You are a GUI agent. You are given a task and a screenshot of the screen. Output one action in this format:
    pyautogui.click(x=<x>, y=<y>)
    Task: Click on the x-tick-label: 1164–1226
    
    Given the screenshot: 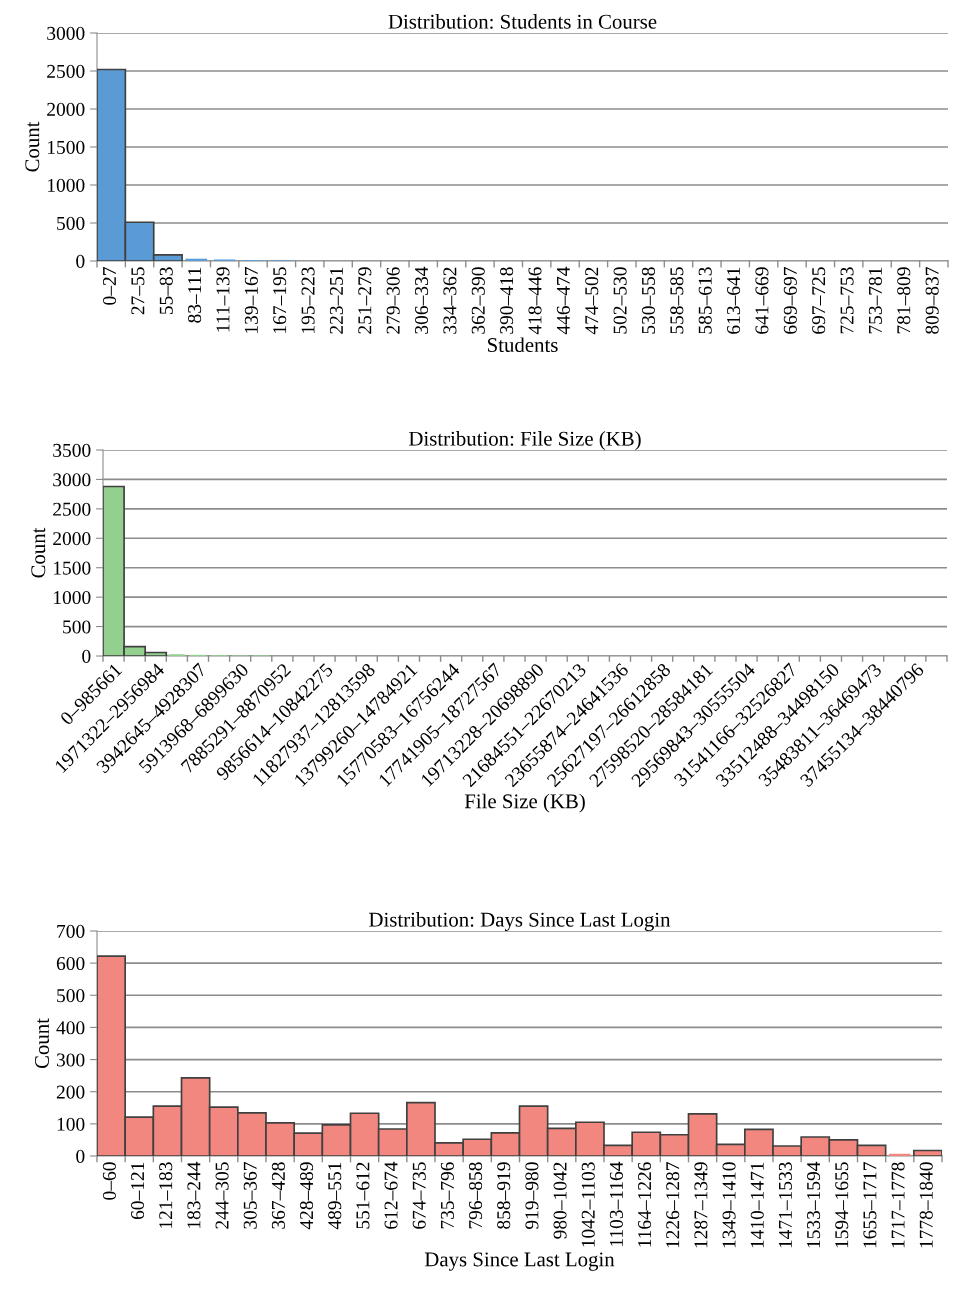 What is the action you would take?
    pyautogui.click(x=645, y=1204)
    